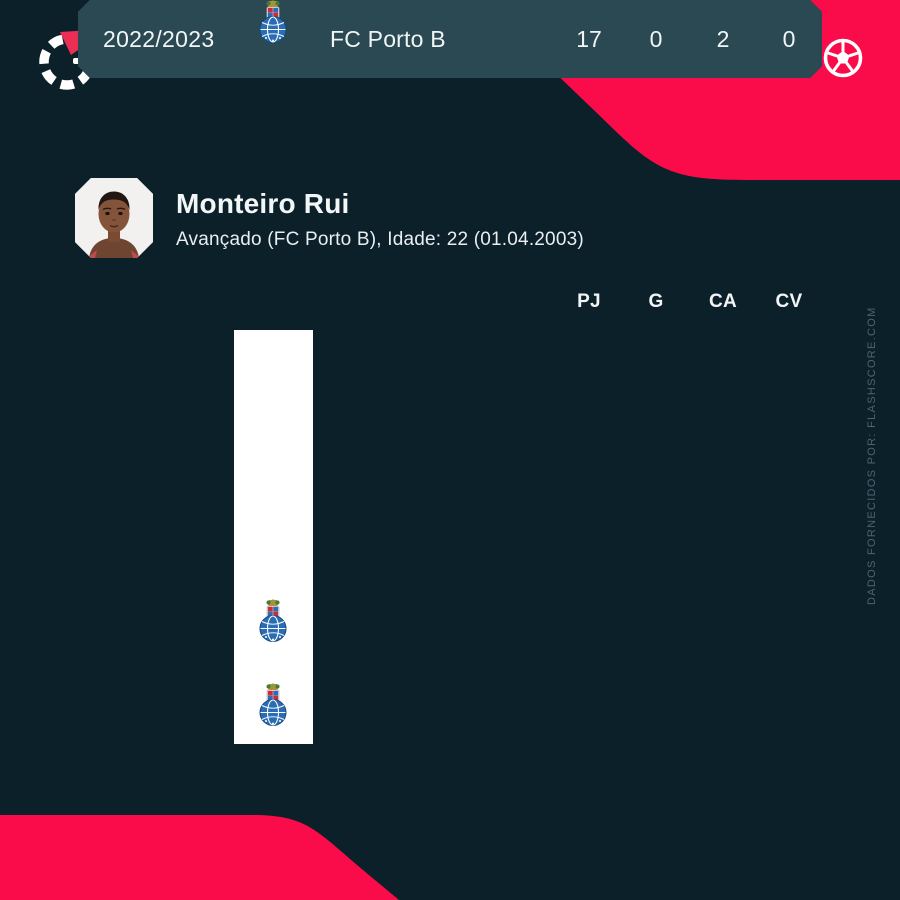  Describe the element at coordinates (872, 455) in the screenshot. I see `data-credit: DADOS FORNECIDOS POR: FLASHSCORE.COM` at that location.